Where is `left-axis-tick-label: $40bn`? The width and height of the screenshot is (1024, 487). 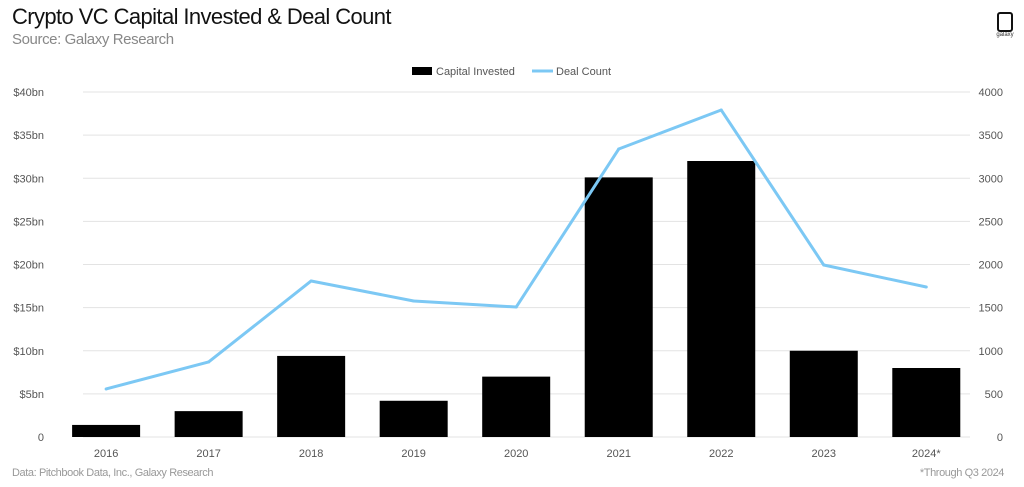
left-axis-tick-label: $40bn is located at coordinates (28, 93).